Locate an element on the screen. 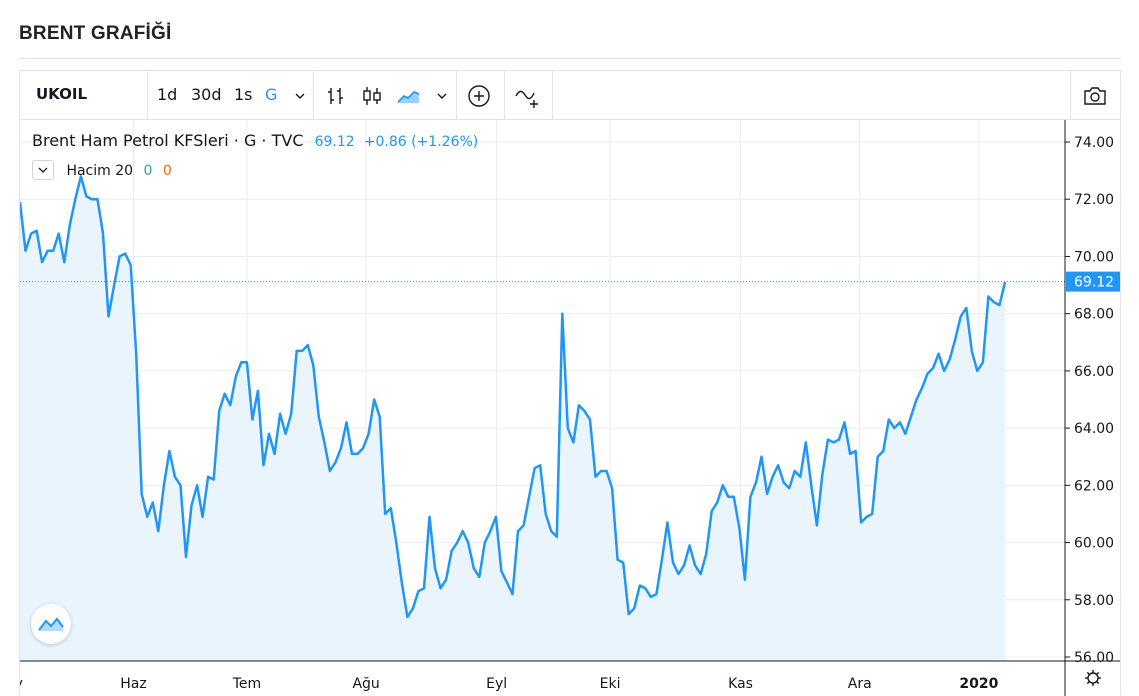 This screenshot has height=696, width=1139. volume-value-up: 0 is located at coordinates (148, 171).